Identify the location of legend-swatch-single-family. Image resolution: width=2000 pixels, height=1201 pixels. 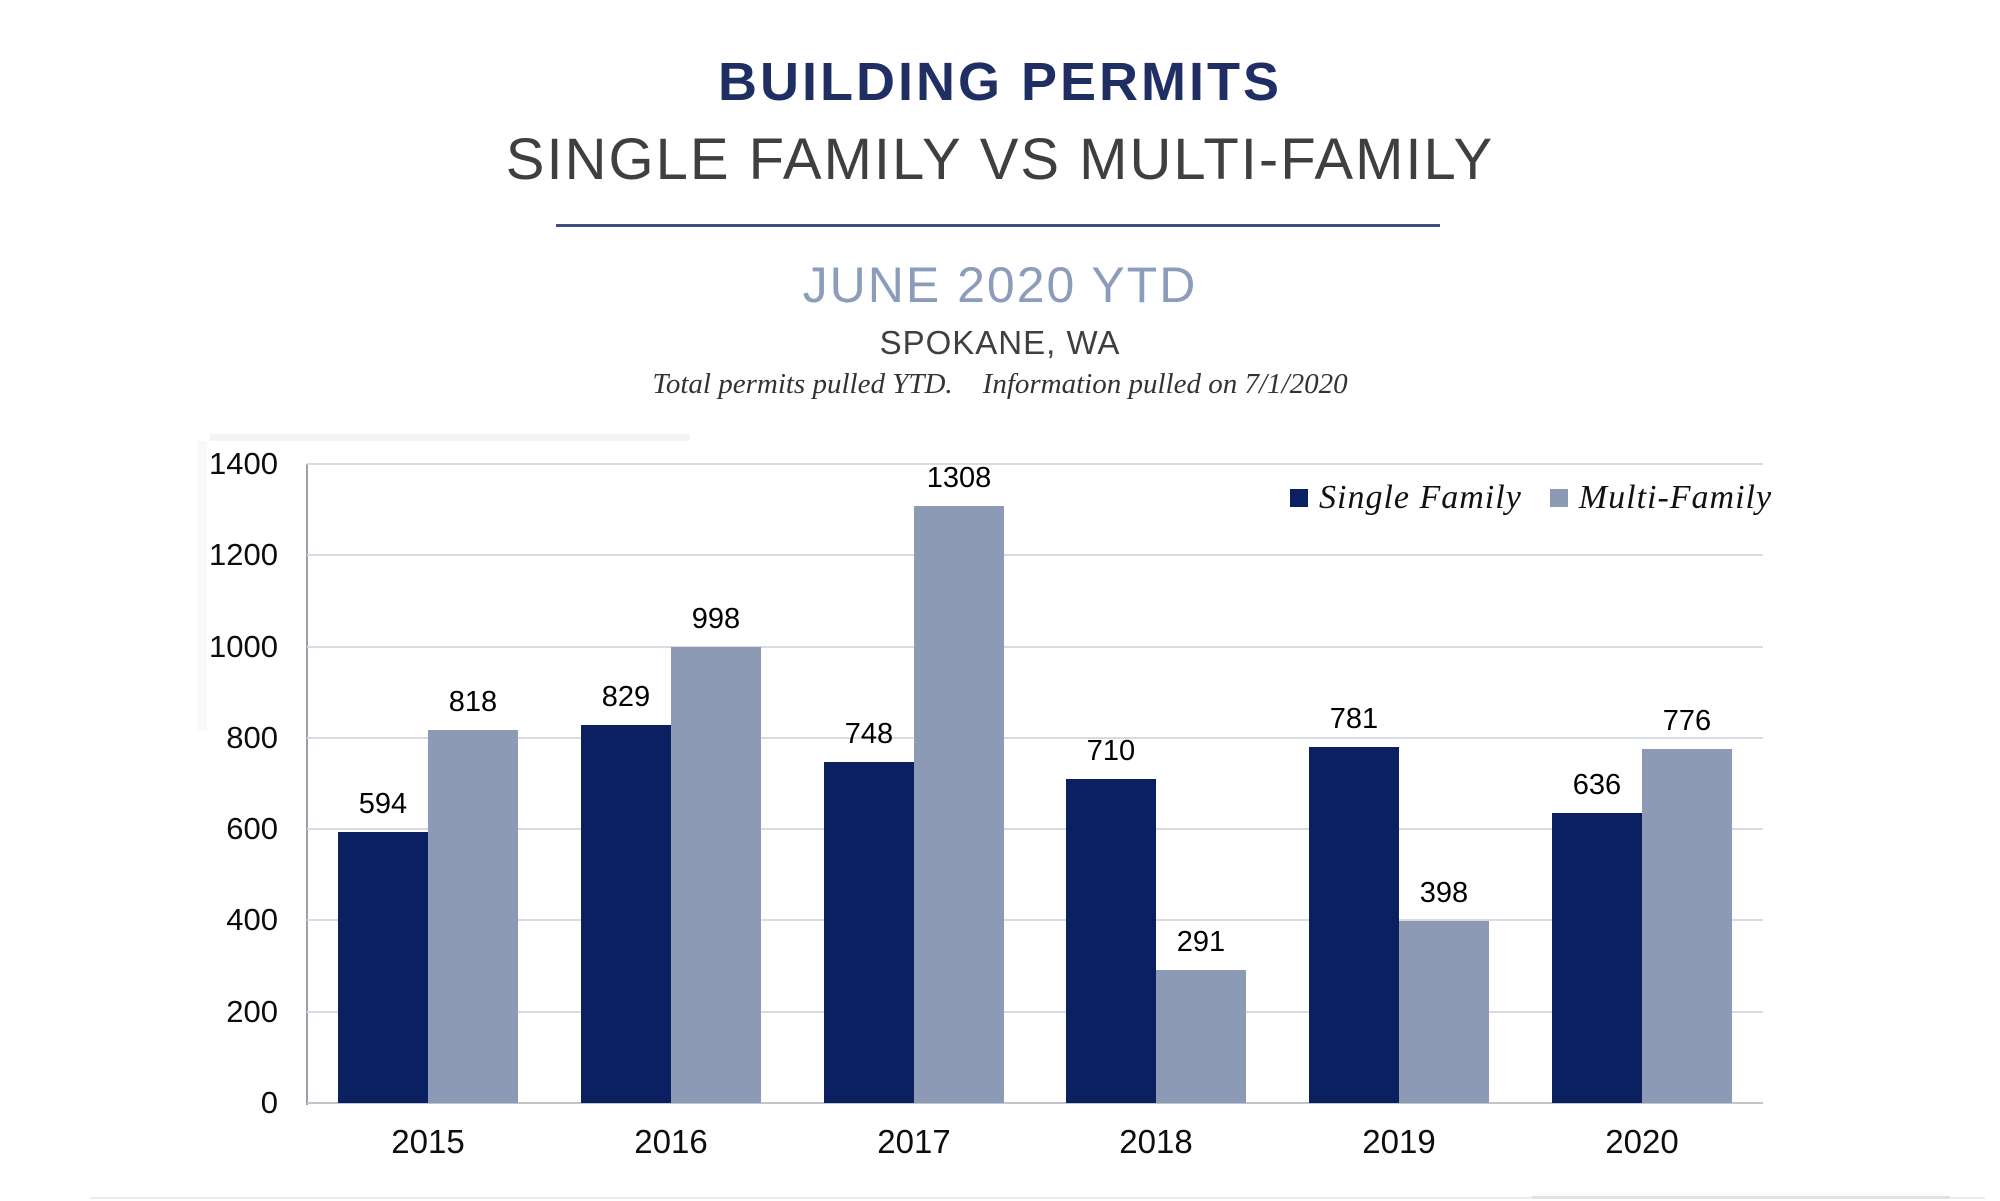
(1299, 498).